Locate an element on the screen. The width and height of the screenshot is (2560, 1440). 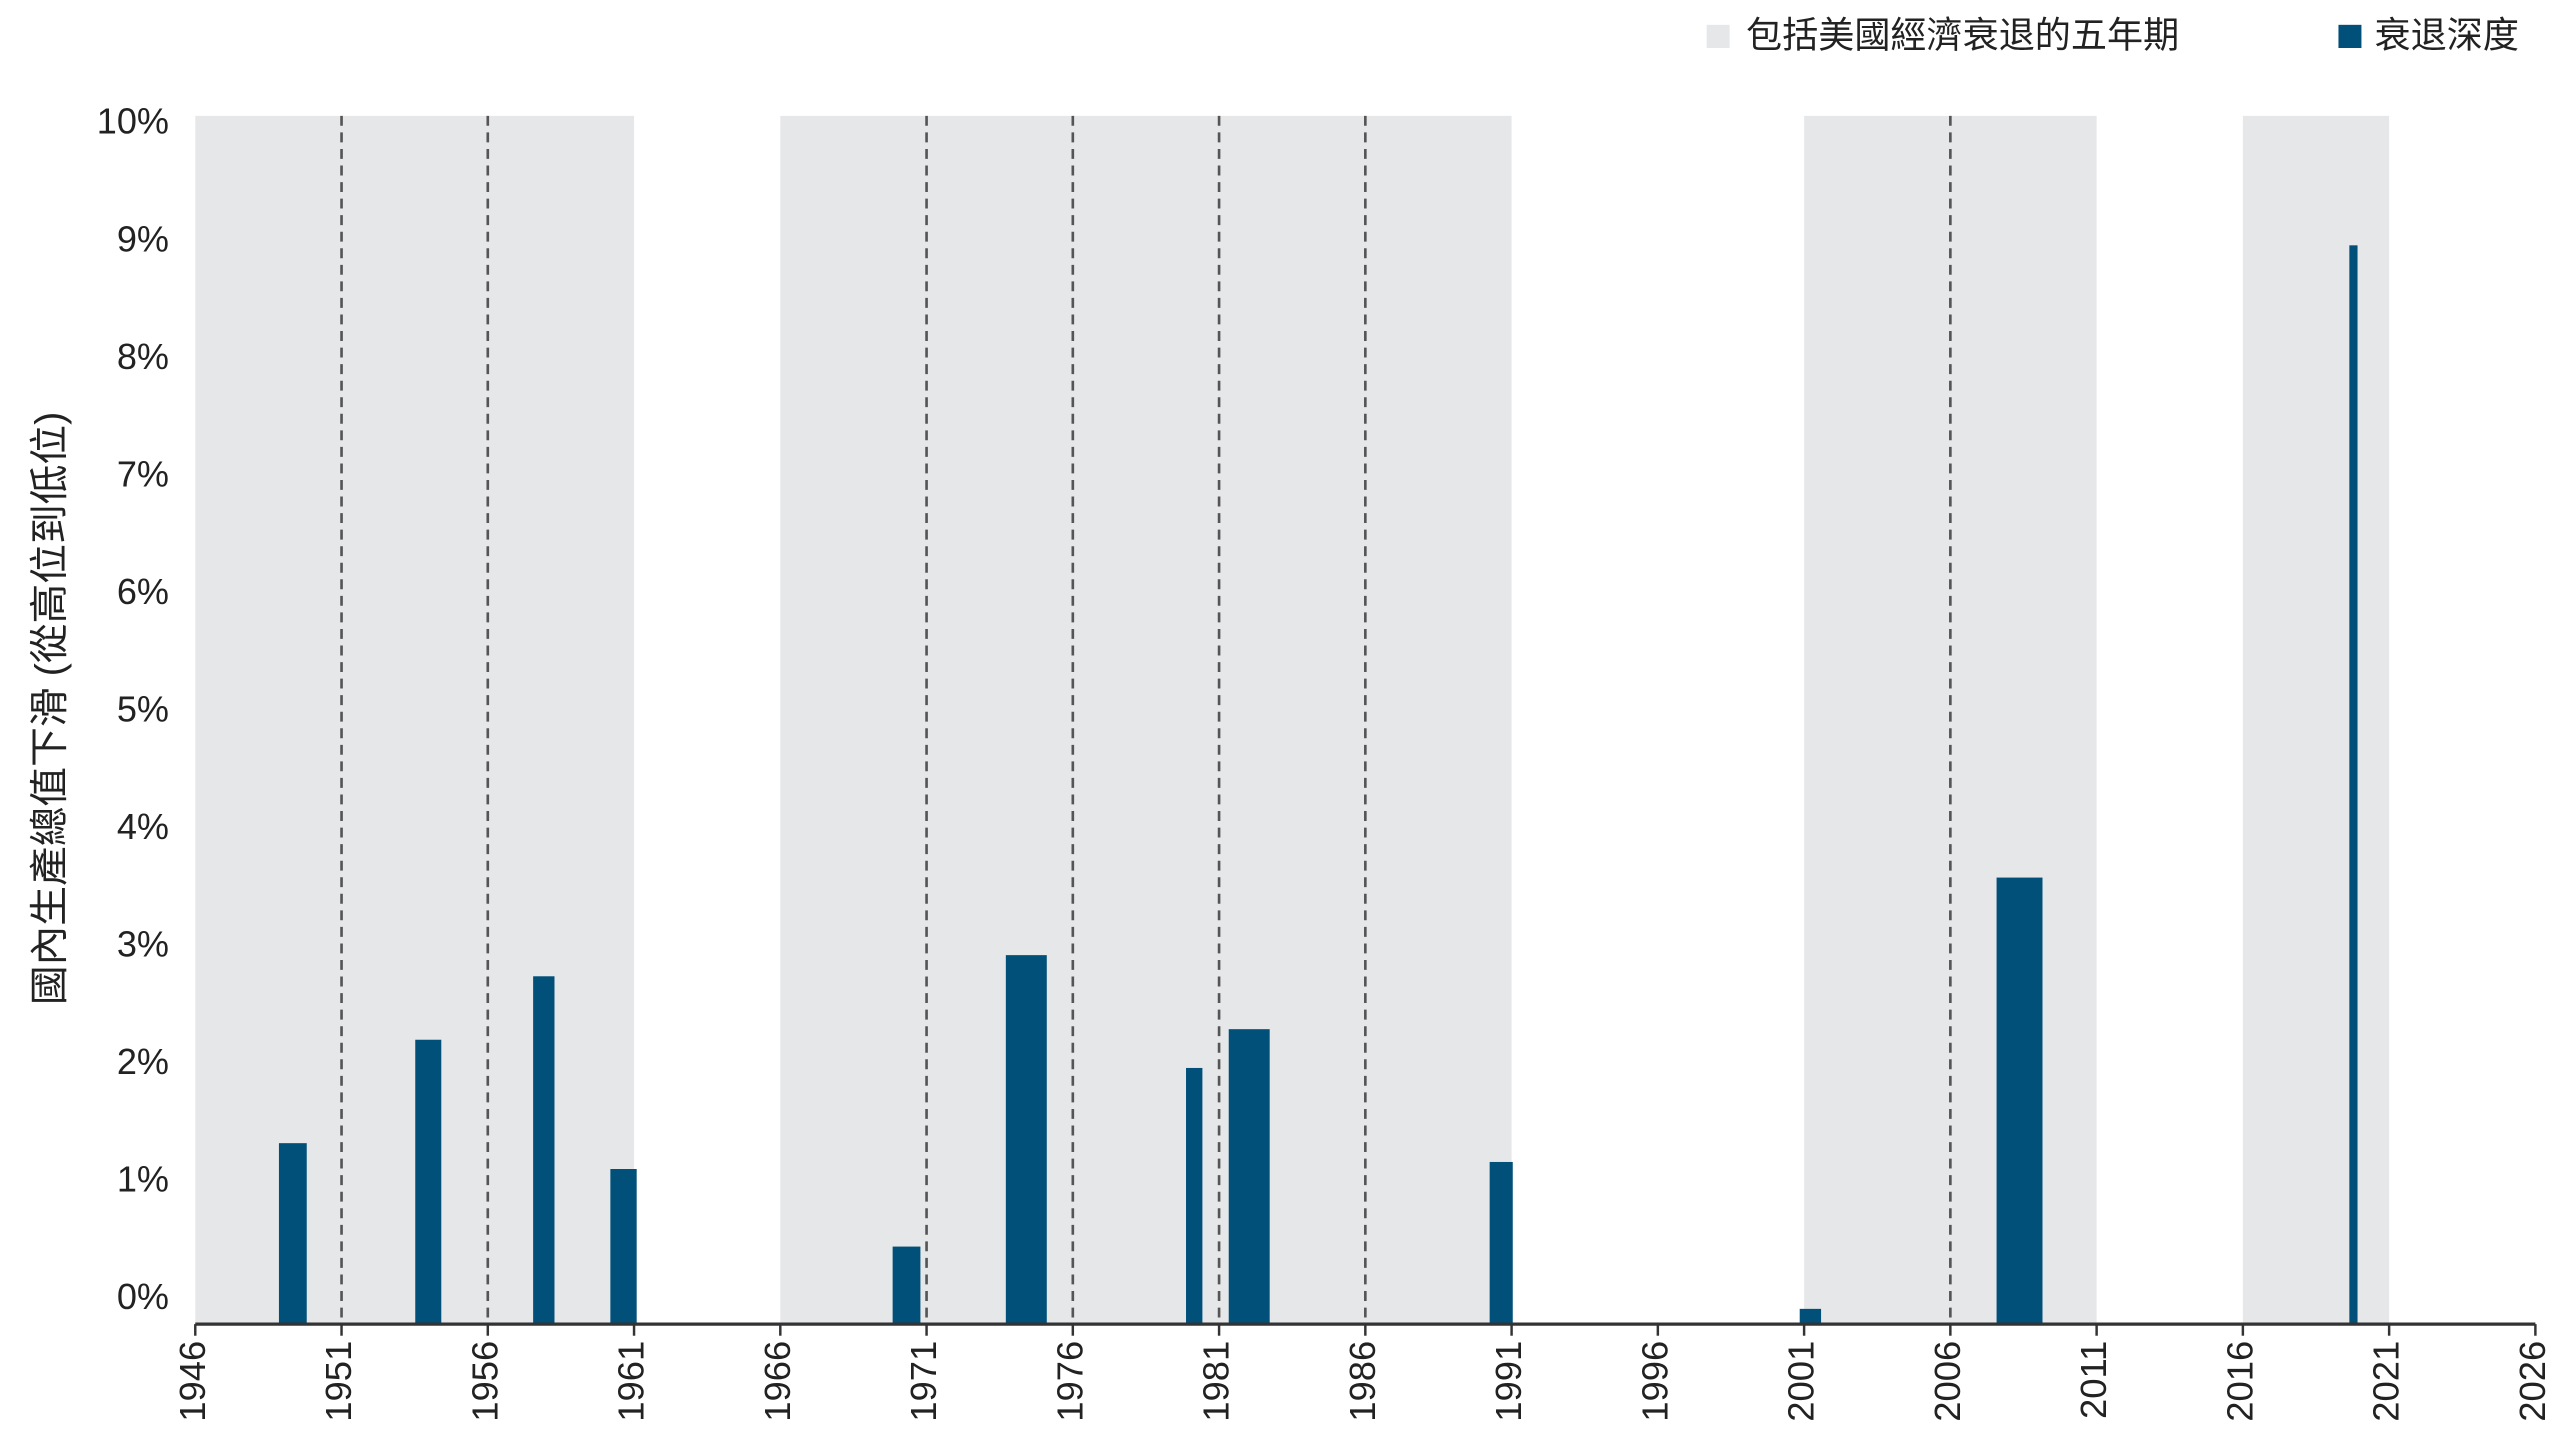
y-tick-label: 0% is located at coordinates (143, 1296).